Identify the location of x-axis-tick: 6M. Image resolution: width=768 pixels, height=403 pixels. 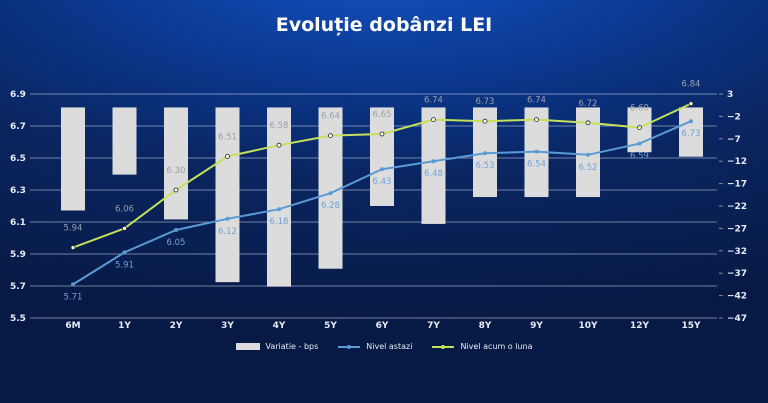
(72, 326).